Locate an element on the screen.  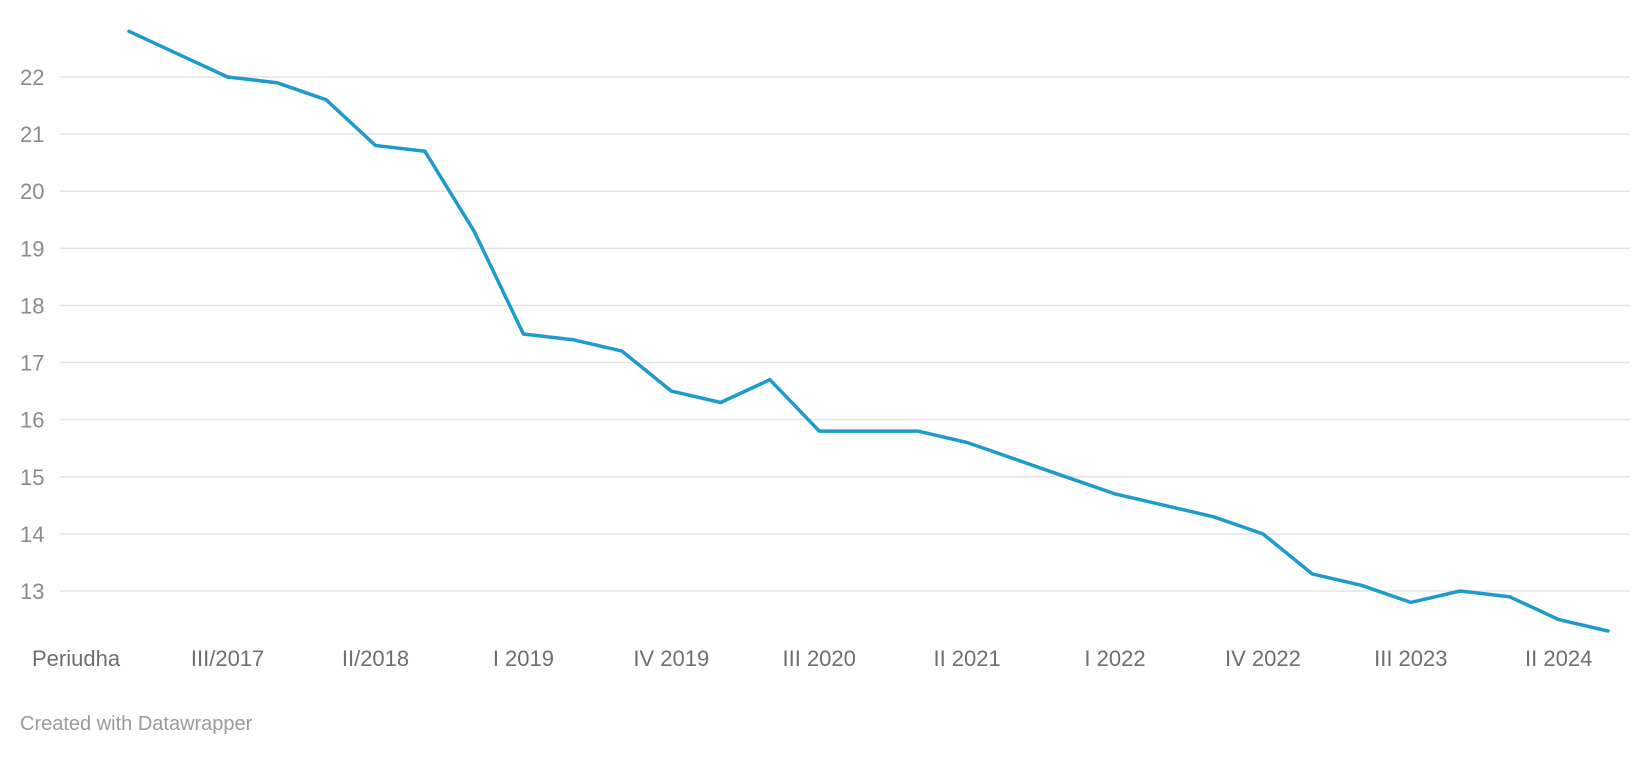
x-tick-label: II 2021 is located at coordinates (966, 658).